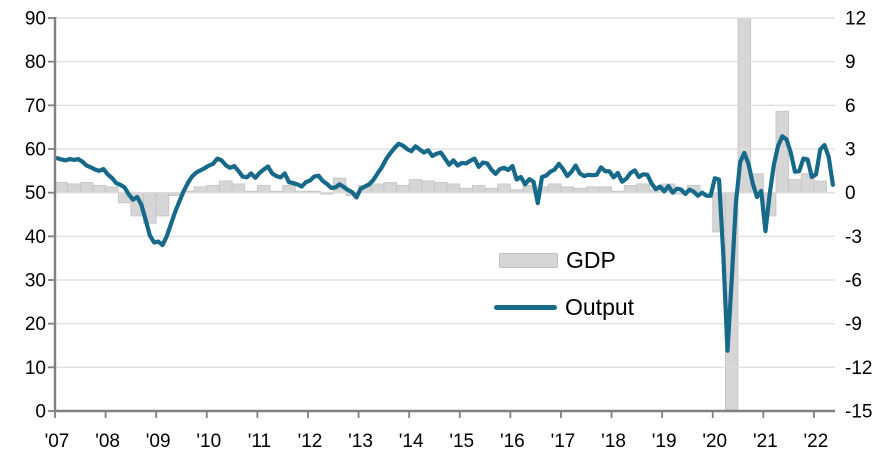 This screenshot has height=456, width=895. Describe the element at coordinates (564, 307) in the screenshot. I see `legend-item-output: Output` at that location.